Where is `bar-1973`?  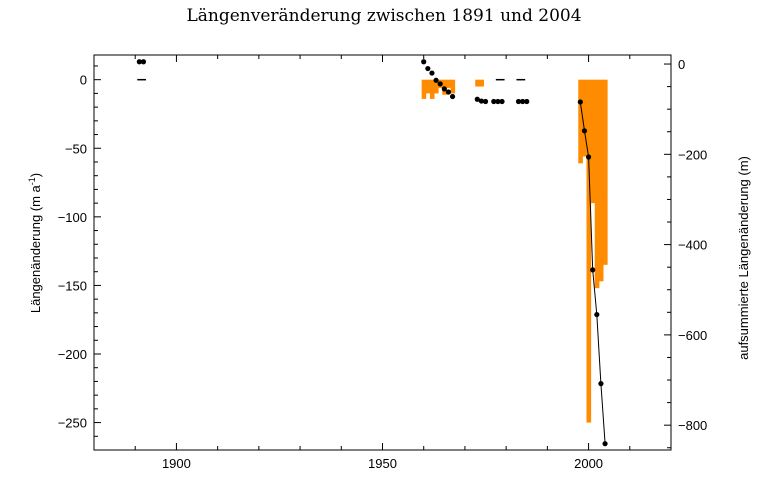 bar-1973 is located at coordinates (477, 83).